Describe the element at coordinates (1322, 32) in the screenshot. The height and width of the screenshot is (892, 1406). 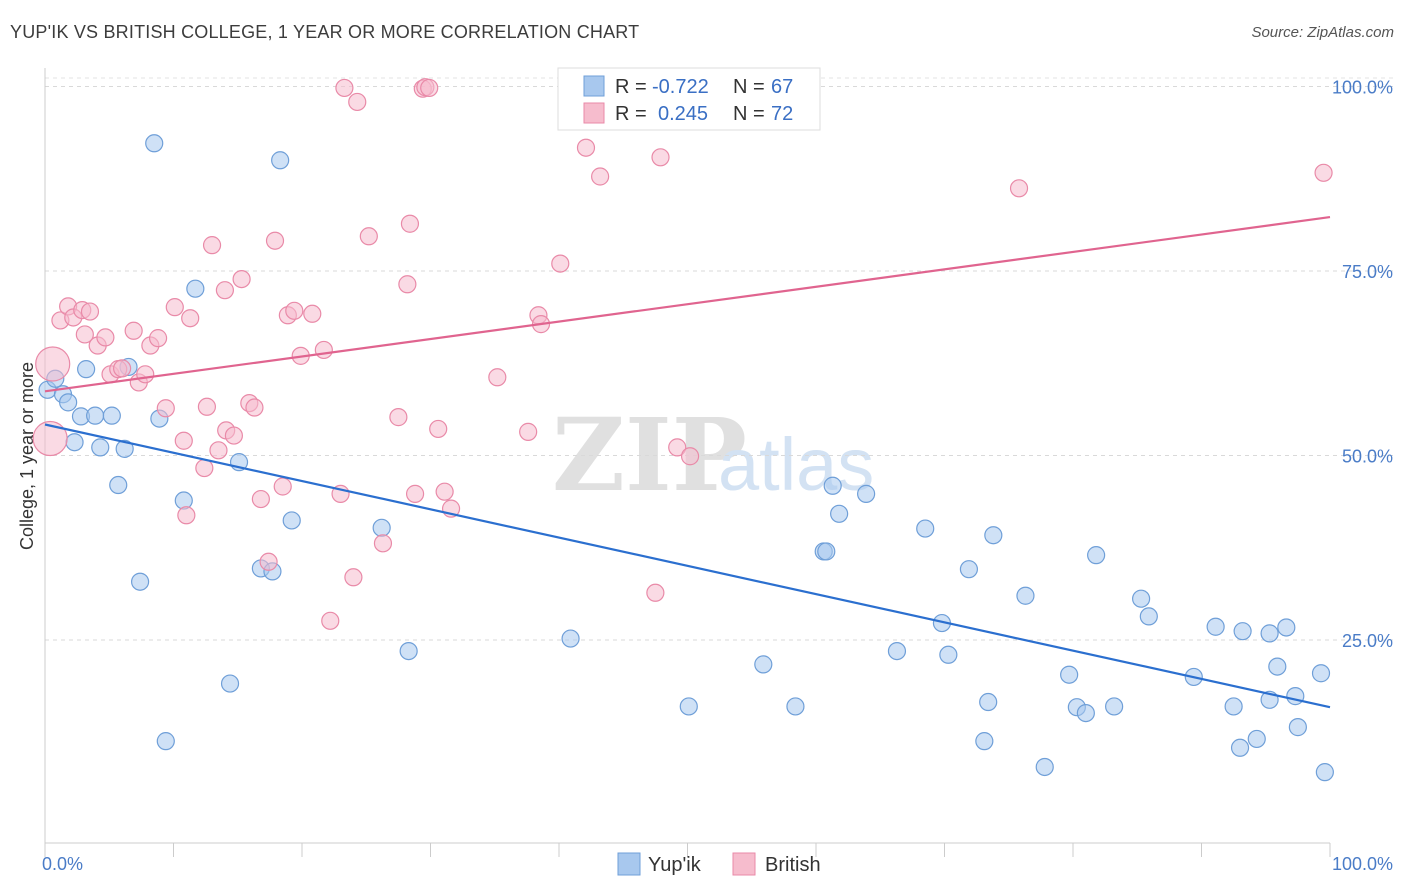
I see `chart-source: Source: ZipAtlas.com` at that location.